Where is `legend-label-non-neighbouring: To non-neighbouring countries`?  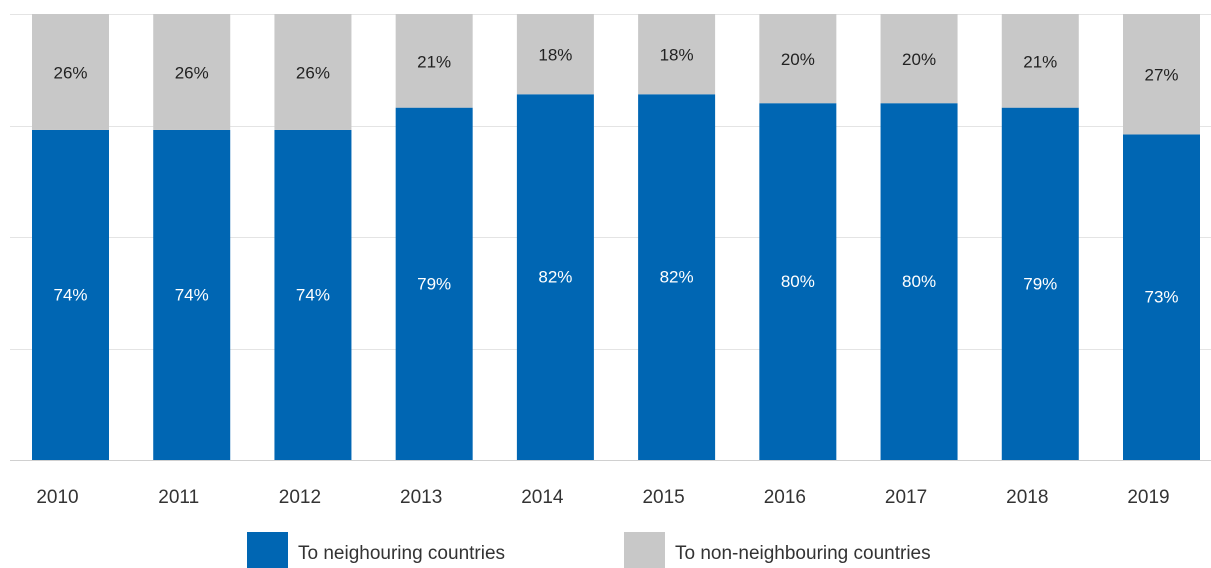 legend-label-non-neighbouring: To non-neighbouring countries is located at coordinates (803, 553).